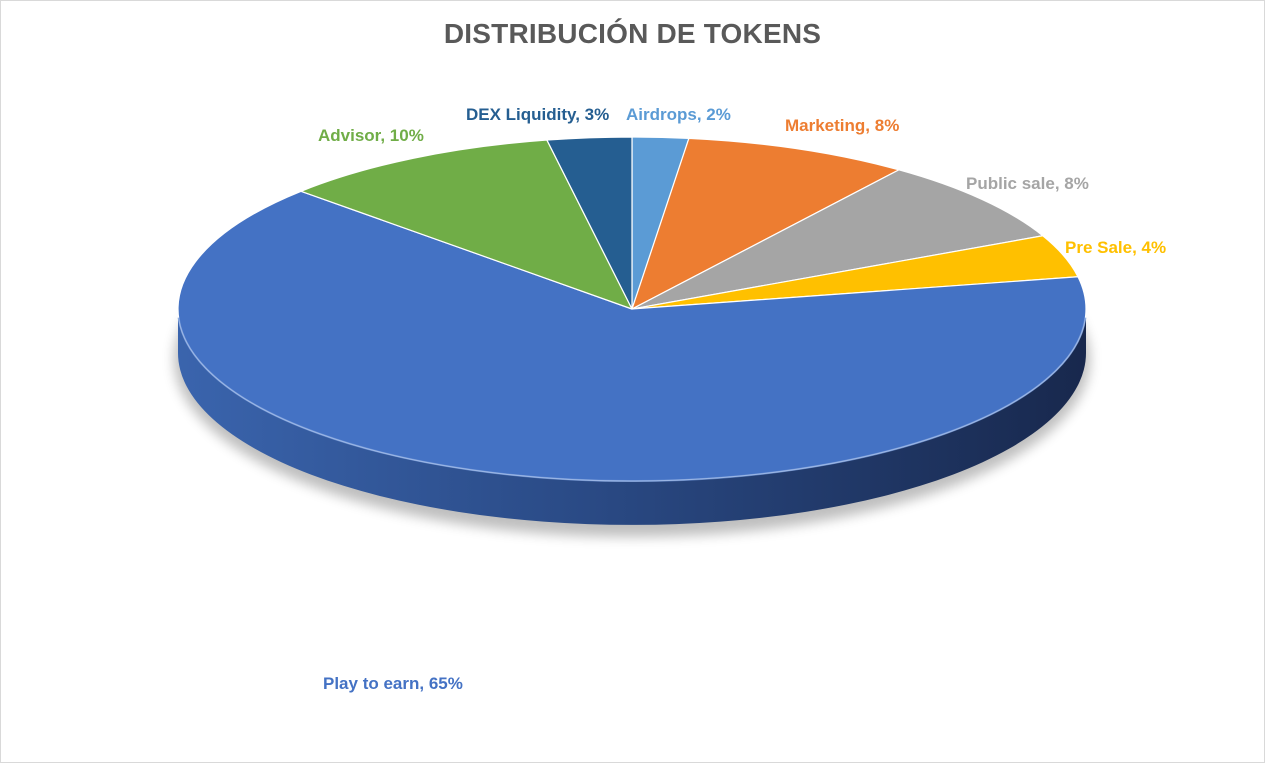  What do you see at coordinates (1027, 183) in the screenshot?
I see `data-label-public-sale: Public sale, 8%` at bounding box center [1027, 183].